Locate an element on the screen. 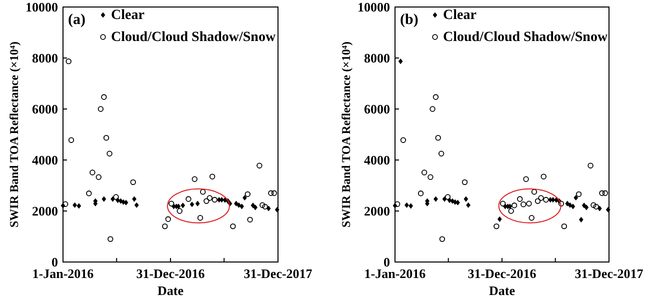  y-tick-label: 6000 is located at coordinates (45, 109).